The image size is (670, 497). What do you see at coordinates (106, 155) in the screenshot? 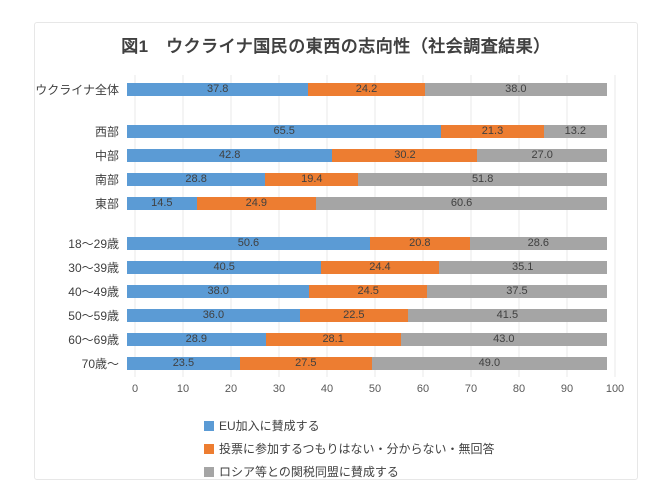
I see `category-label: 中部` at bounding box center [106, 155].